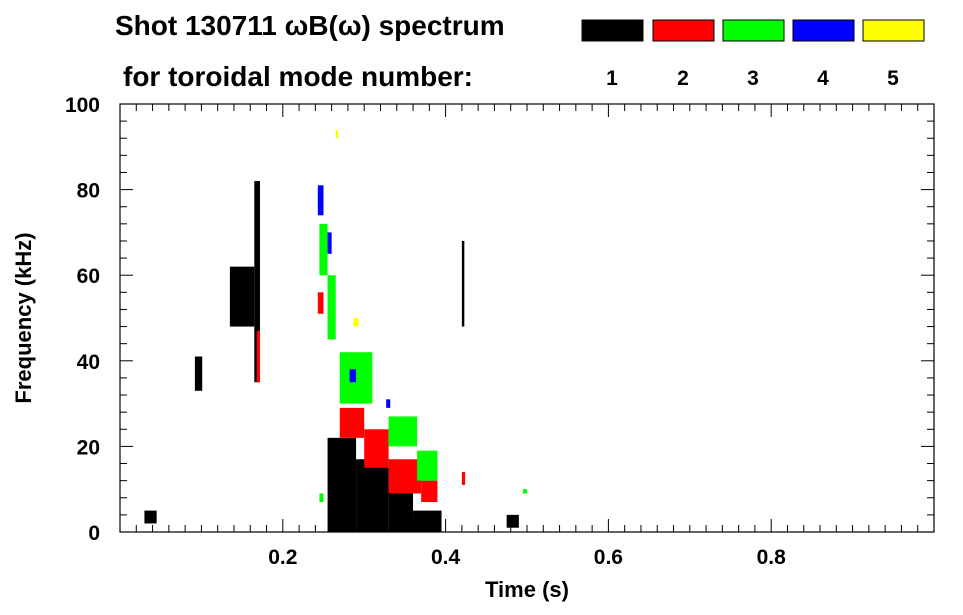 The image size is (963, 615). I want to click on legend: 1 2 3 4 5, so click(753, 54).